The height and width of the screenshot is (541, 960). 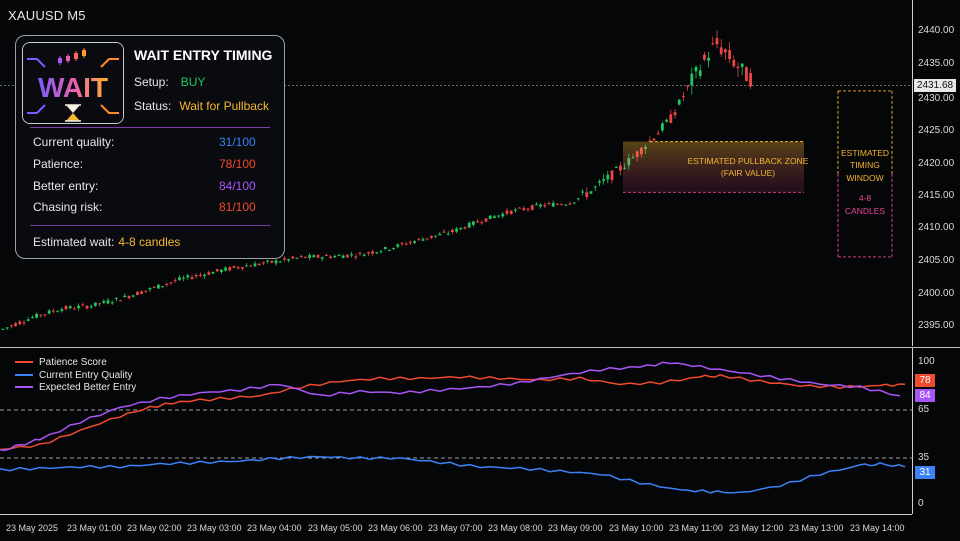 What do you see at coordinates (864, 152) in the screenshot?
I see `timing-window-line1: ESTIMATED` at bounding box center [864, 152].